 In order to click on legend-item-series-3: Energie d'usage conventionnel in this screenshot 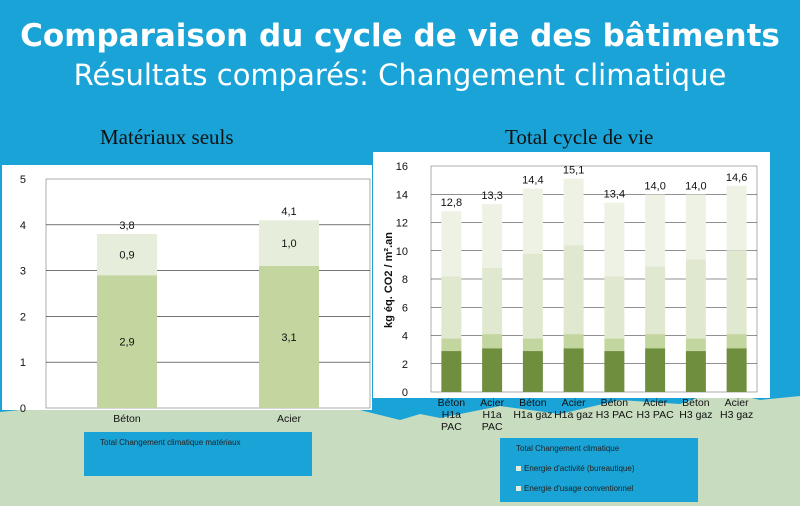, I will do `click(607, 488)`.